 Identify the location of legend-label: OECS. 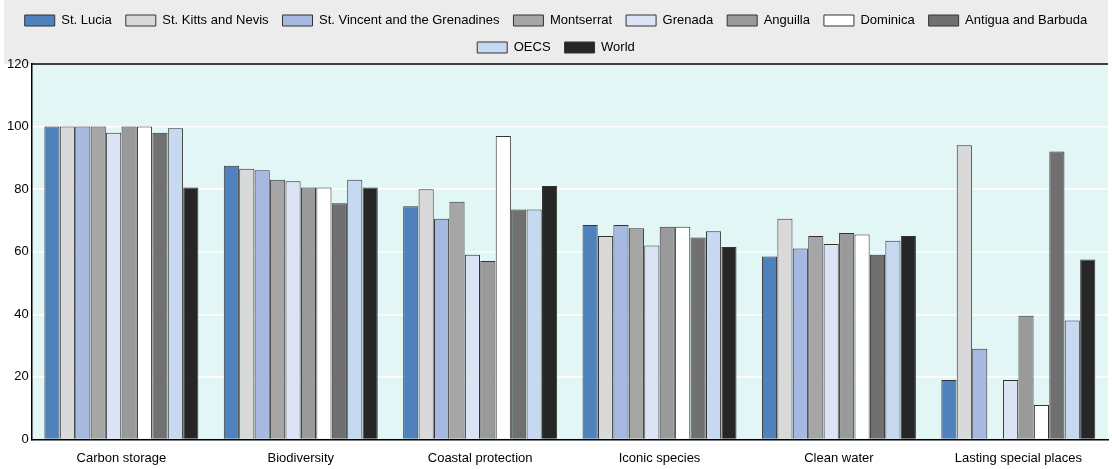
(532, 47).